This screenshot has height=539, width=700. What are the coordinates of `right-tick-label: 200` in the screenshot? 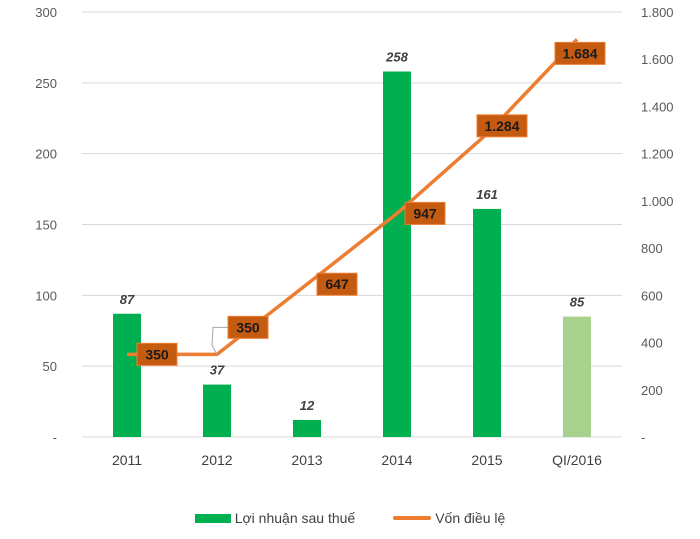 It's located at (652, 390).